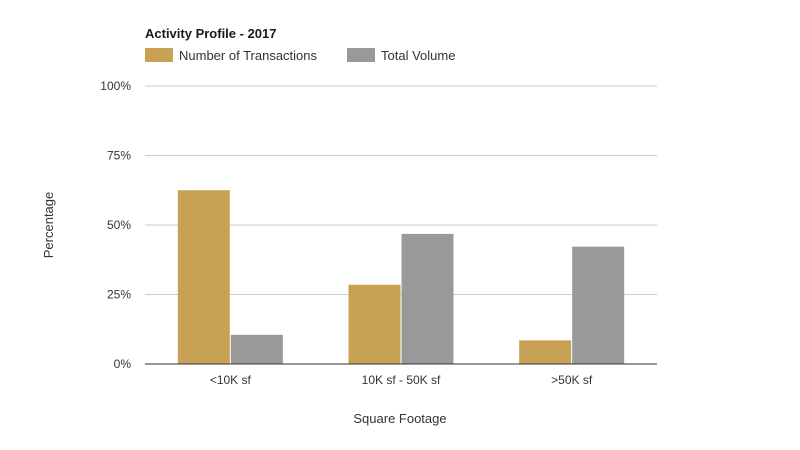 The width and height of the screenshot is (800, 450). What do you see at coordinates (119, 225) in the screenshot?
I see `y-tick-label: 50%` at bounding box center [119, 225].